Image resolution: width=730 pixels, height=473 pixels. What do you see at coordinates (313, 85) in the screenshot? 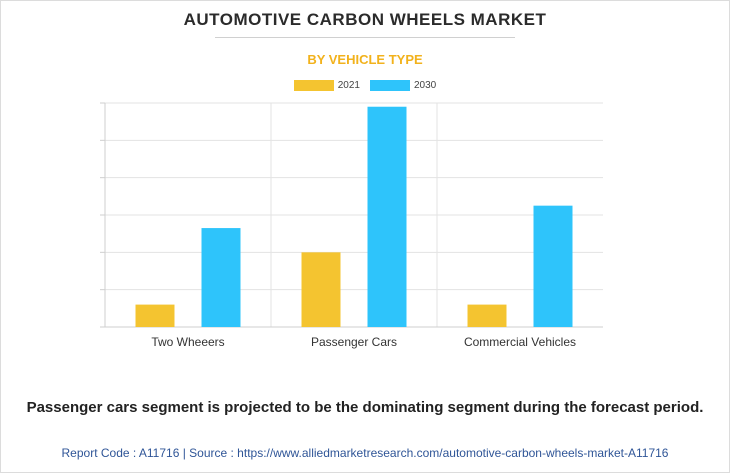
I see `legend-swatch-2021` at bounding box center [313, 85].